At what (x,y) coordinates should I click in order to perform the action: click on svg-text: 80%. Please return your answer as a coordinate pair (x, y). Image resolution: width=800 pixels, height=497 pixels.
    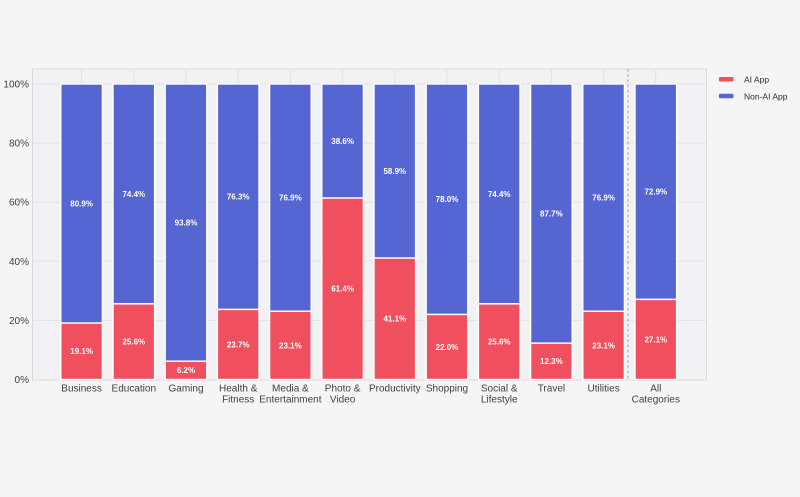
    Looking at the image, I should click on (19, 144).